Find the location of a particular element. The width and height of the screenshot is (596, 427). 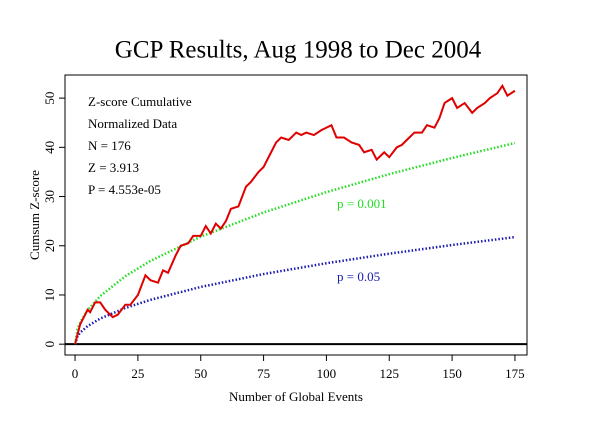

y-tick-label: 40 is located at coordinates (49, 147).